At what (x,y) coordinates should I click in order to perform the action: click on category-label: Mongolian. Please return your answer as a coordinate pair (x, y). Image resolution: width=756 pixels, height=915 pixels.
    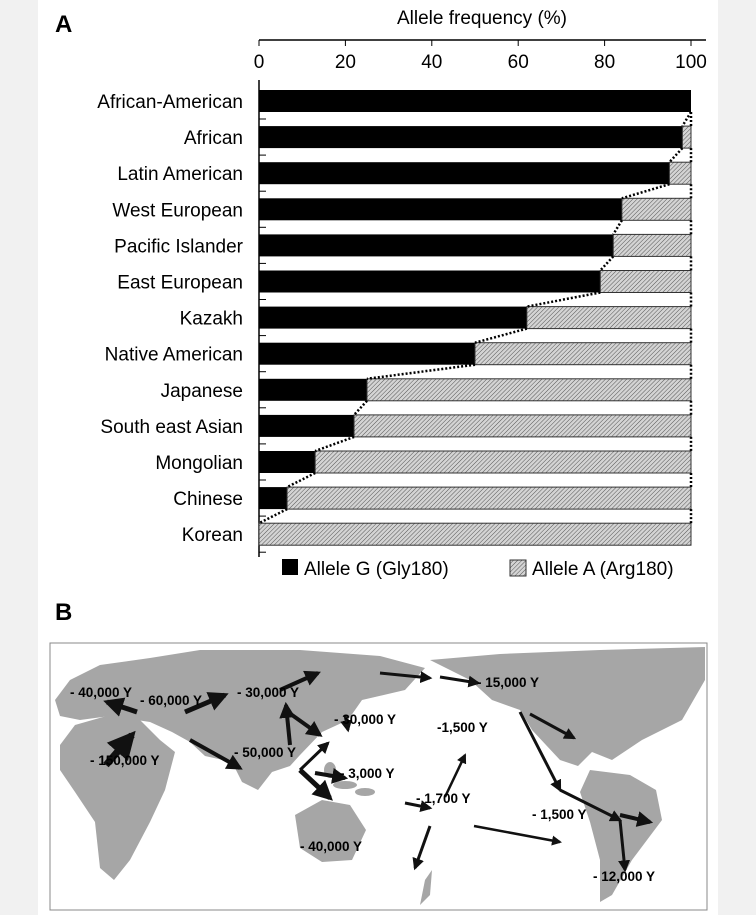
    Looking at the image, I should click on (199, 463).